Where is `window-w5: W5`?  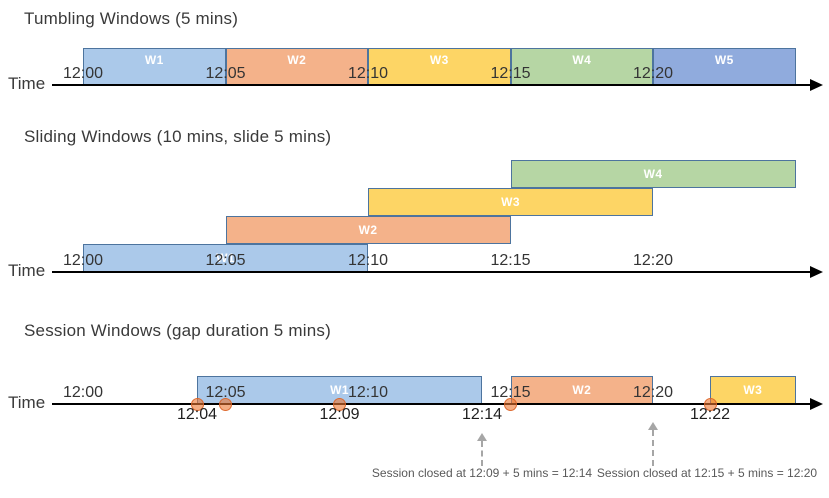
window-w5: W5 is located at coordinates (724, 66).